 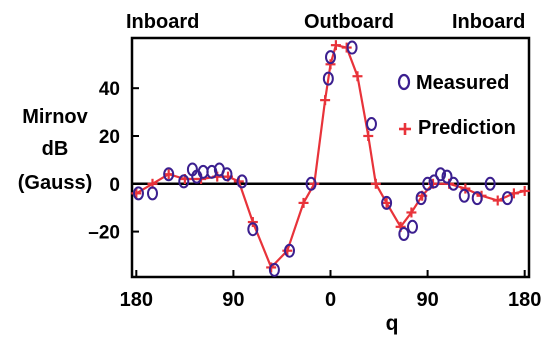 What do you see at coordinates (404, 82) in the screenshot?
I see `legend-swatch-measured` at bounding box center [404, 82].